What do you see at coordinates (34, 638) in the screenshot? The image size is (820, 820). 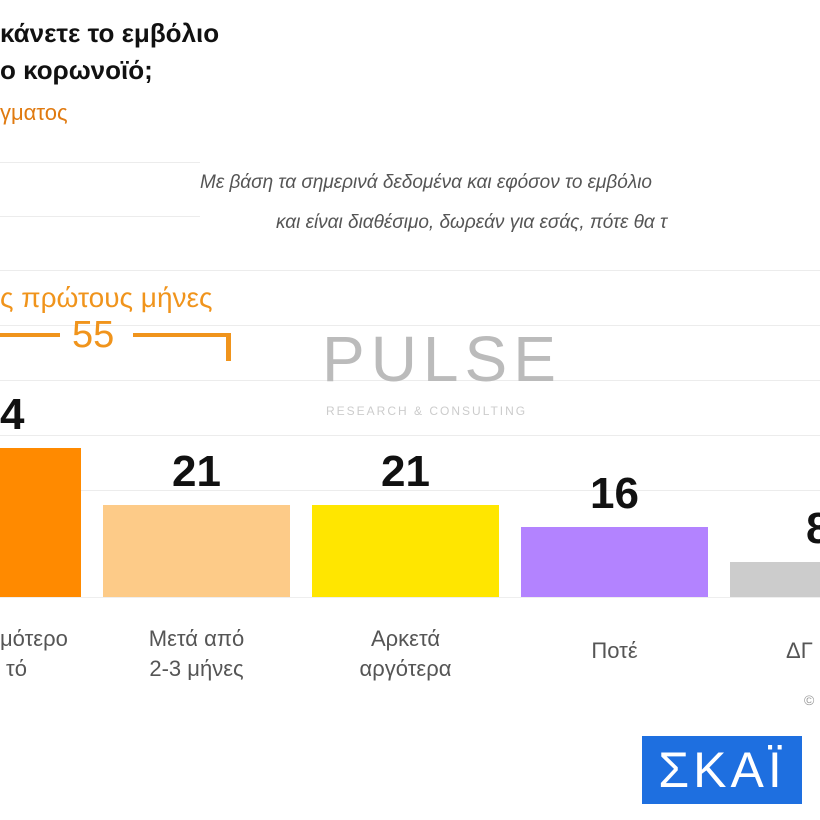 I see `category-label-line: μότερο` at bounding box center [34, 638].